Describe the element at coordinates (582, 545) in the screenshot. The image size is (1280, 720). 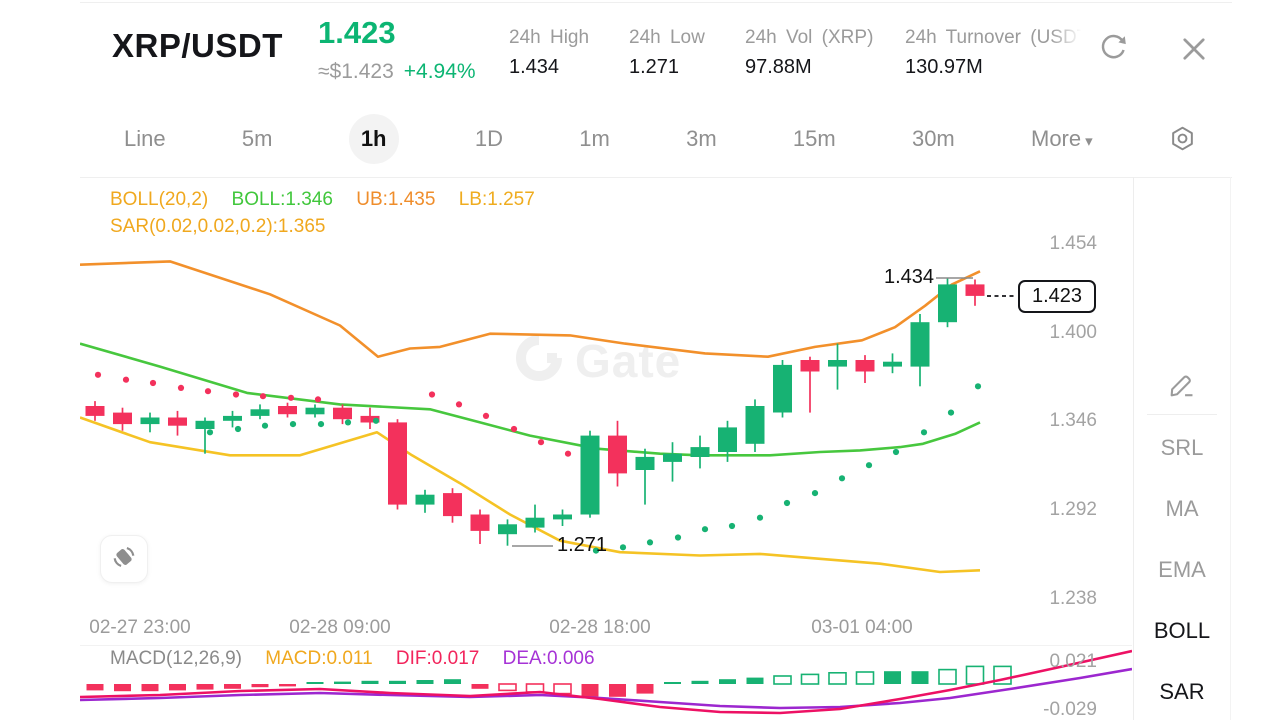
I see `low-annotation: 1.271` at that location.